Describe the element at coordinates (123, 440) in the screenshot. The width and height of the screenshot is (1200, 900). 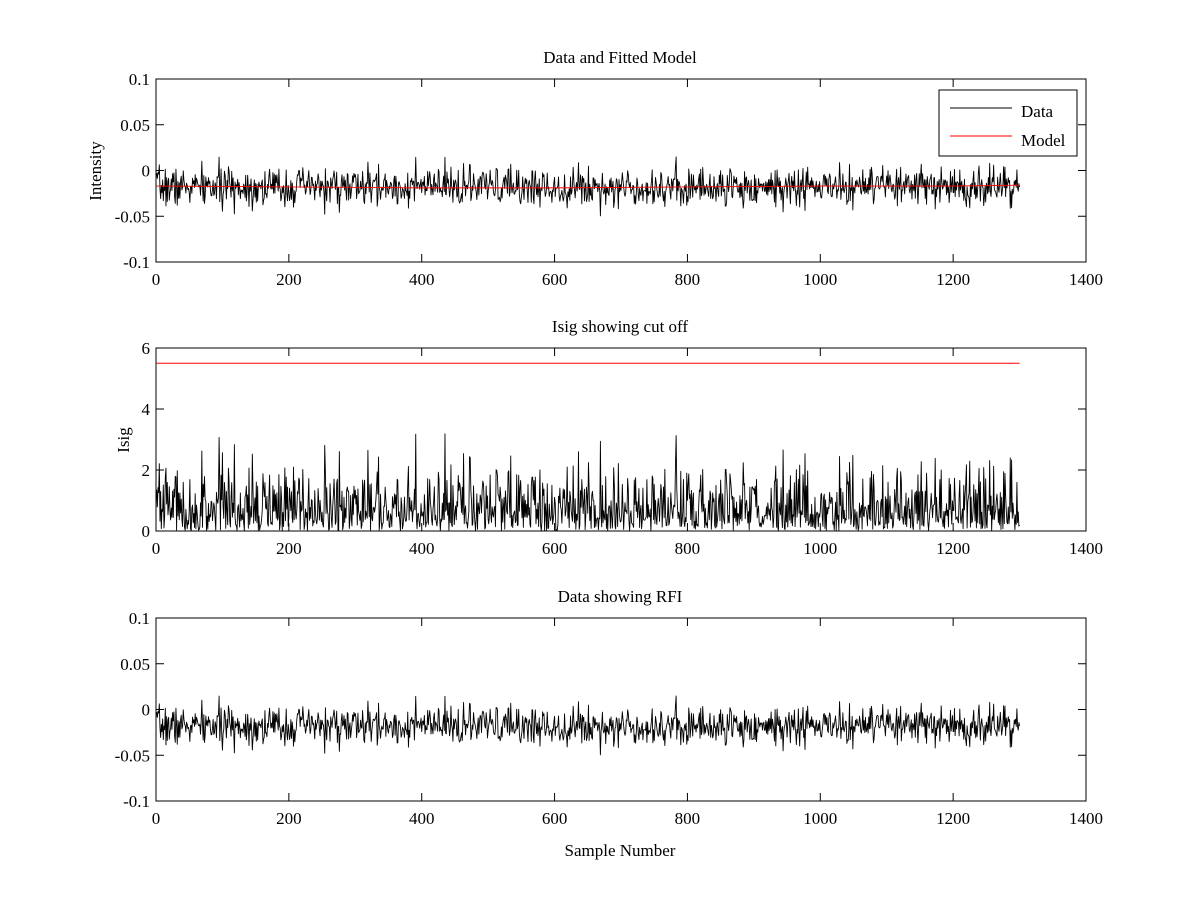
I see `y-axis-label: Isig` at that location.